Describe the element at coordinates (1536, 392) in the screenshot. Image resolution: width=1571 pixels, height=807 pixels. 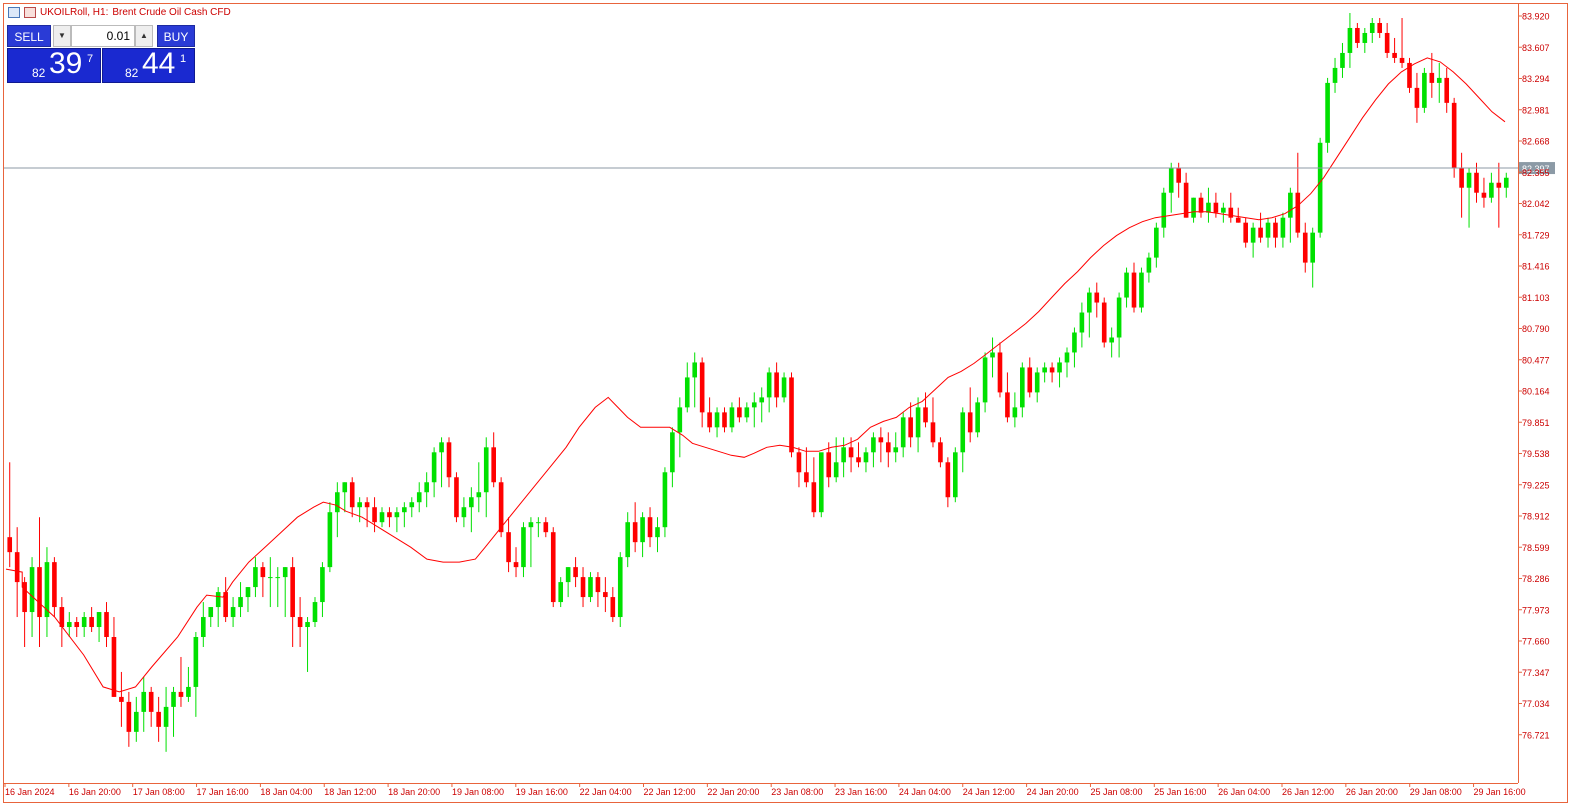
I see `price-tick-label: 80.164` at that location.